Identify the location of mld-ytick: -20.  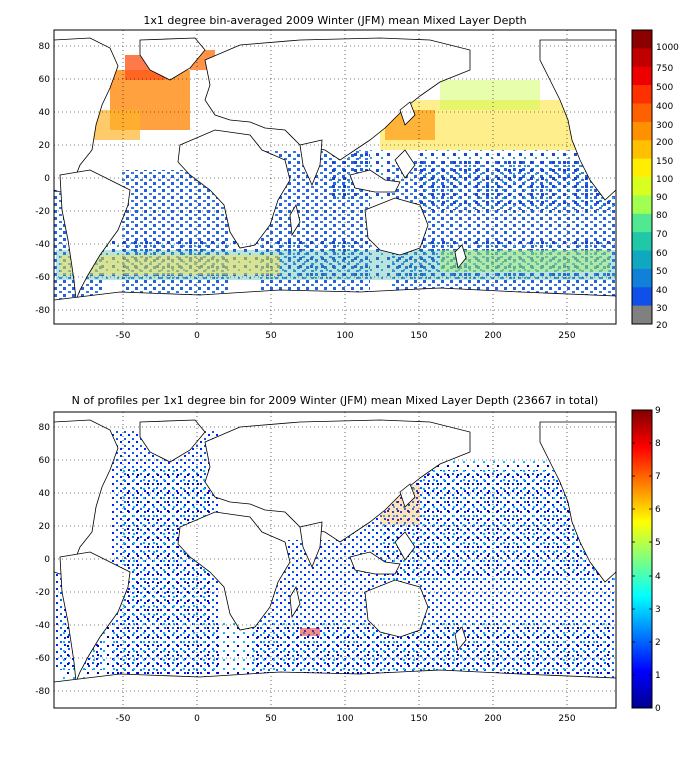
(42, 212).